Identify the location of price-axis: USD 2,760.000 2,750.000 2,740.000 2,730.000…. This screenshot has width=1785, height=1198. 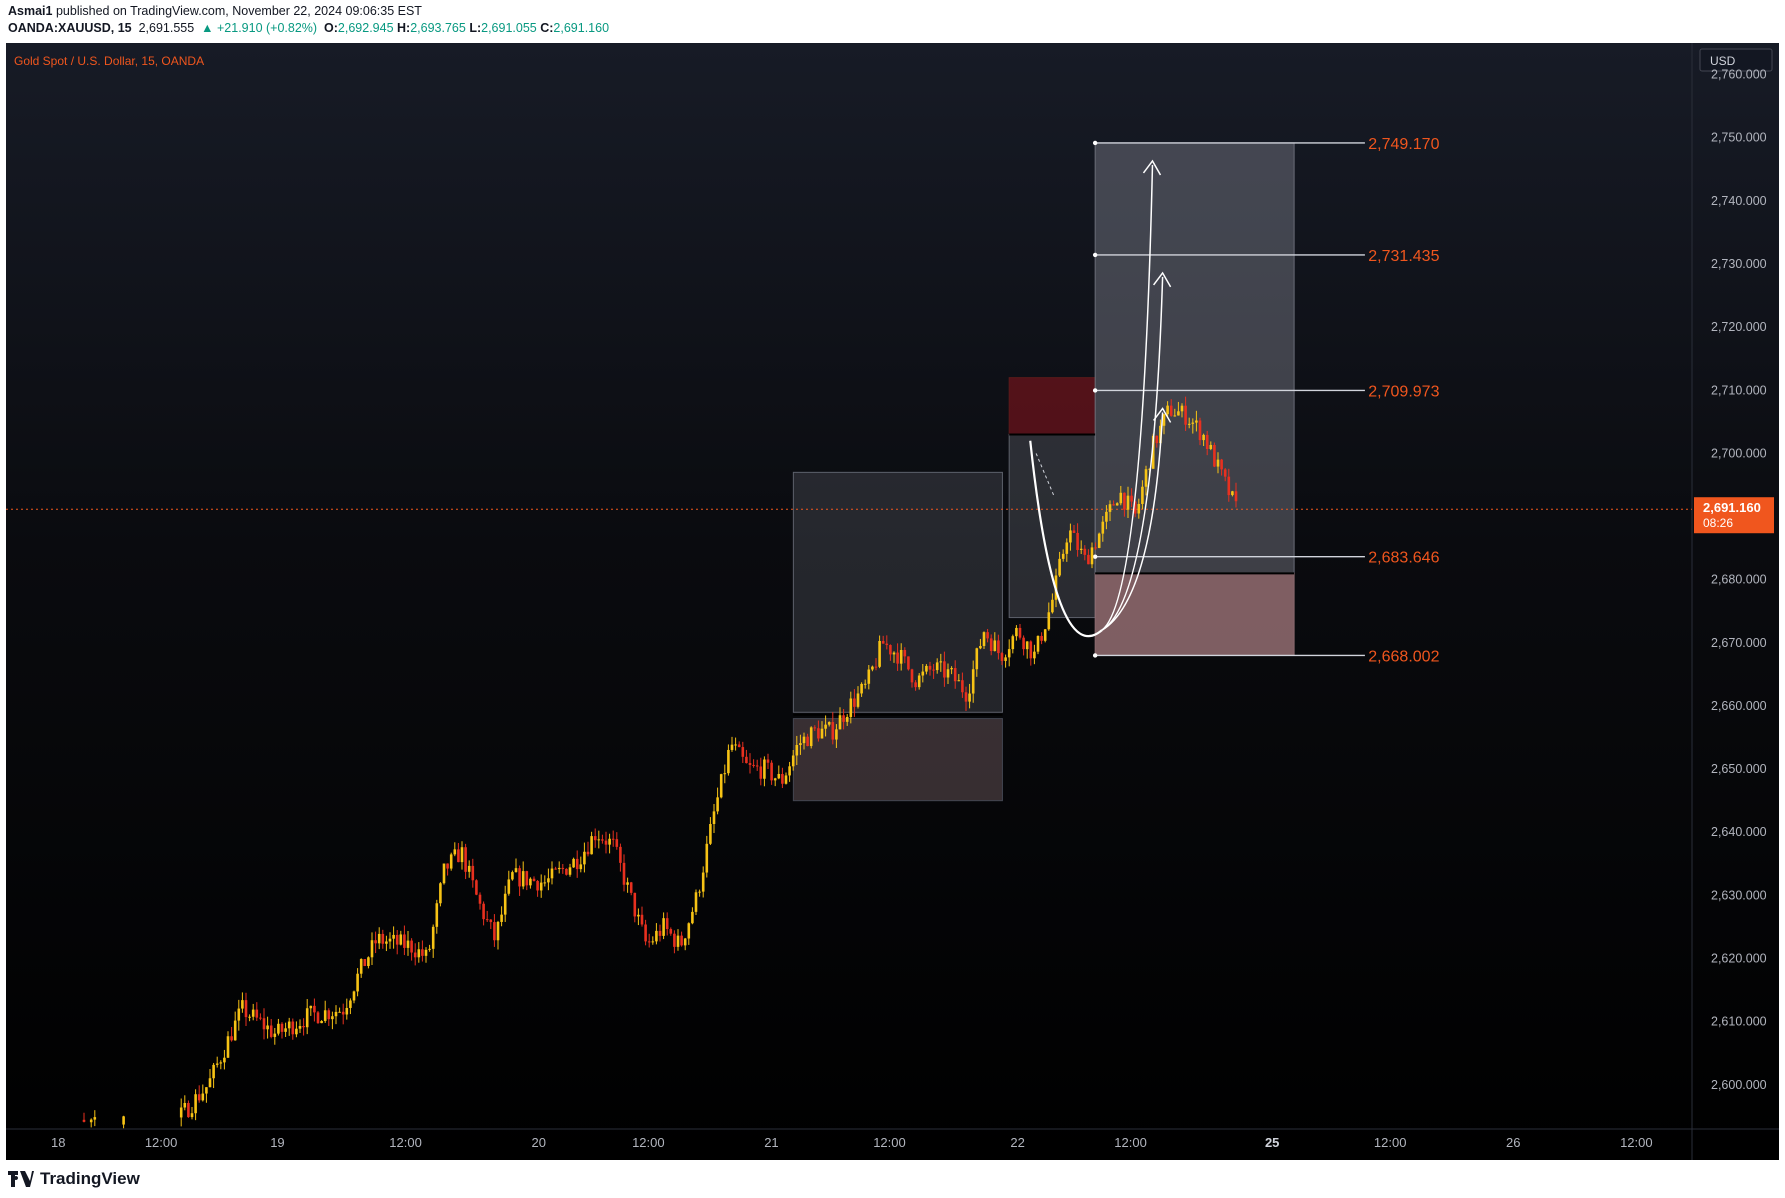
(1736, 570).